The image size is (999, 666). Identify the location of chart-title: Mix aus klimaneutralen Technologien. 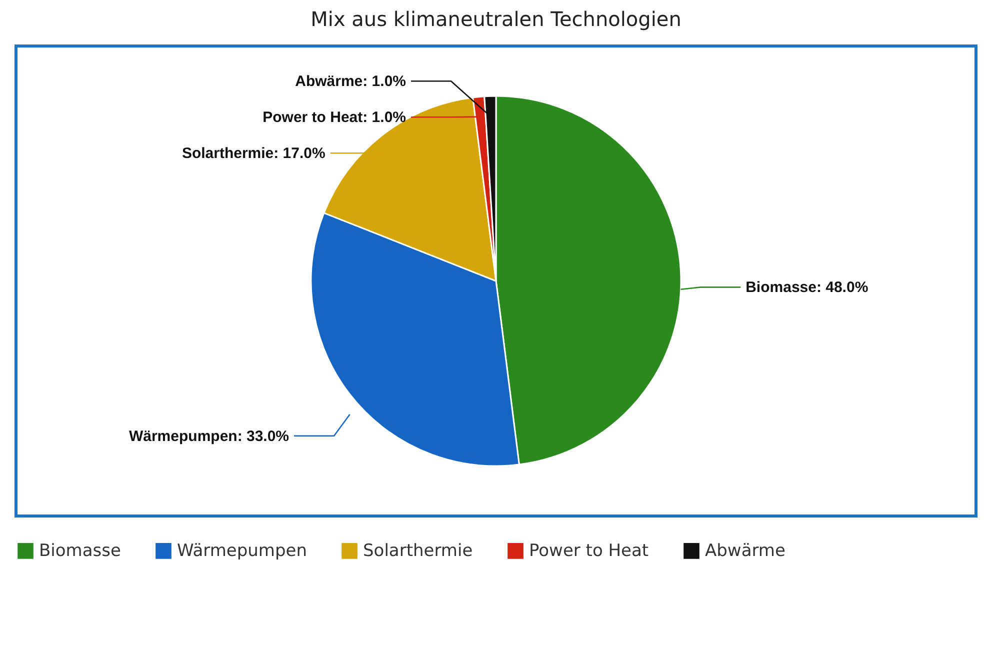
(496, 19).